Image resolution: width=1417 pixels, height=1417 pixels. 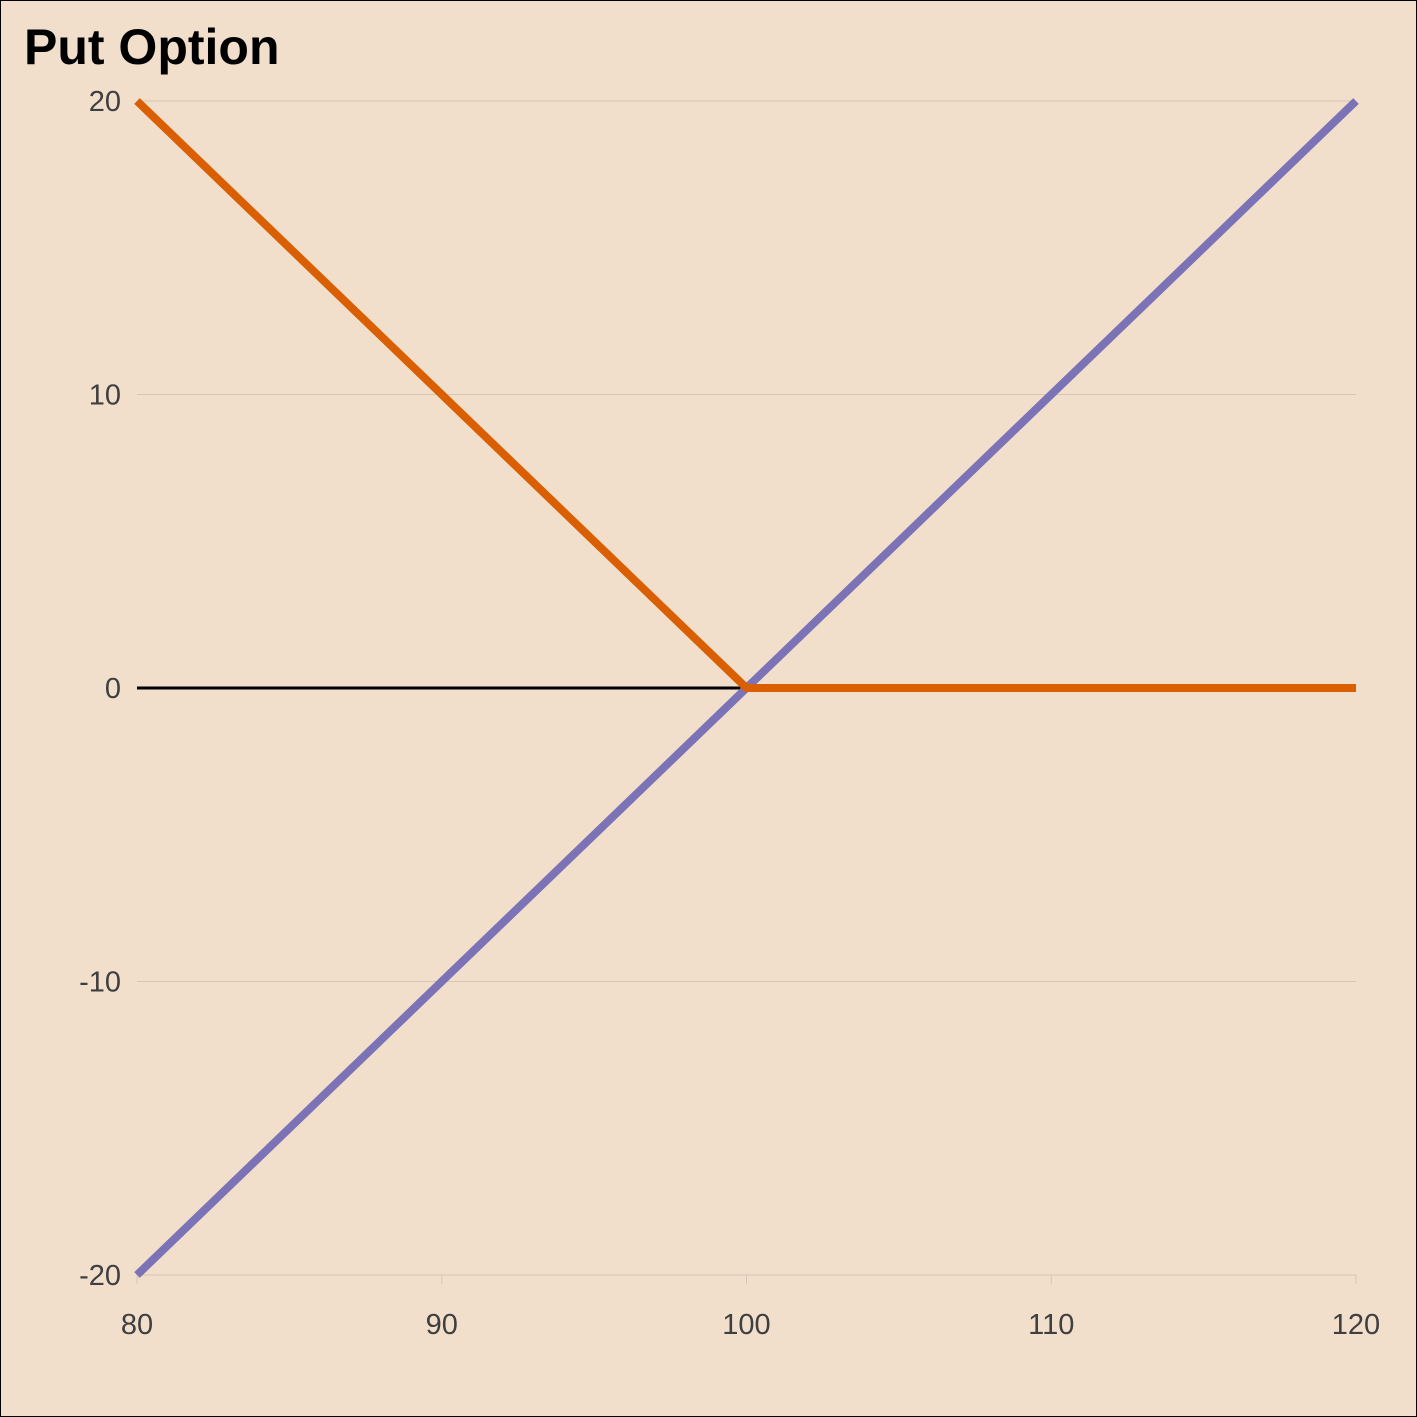 What do you see at coordinates (152, 47) in the screenshot?
I see `chart-title: Put Option` at bounding box center [152, 47].